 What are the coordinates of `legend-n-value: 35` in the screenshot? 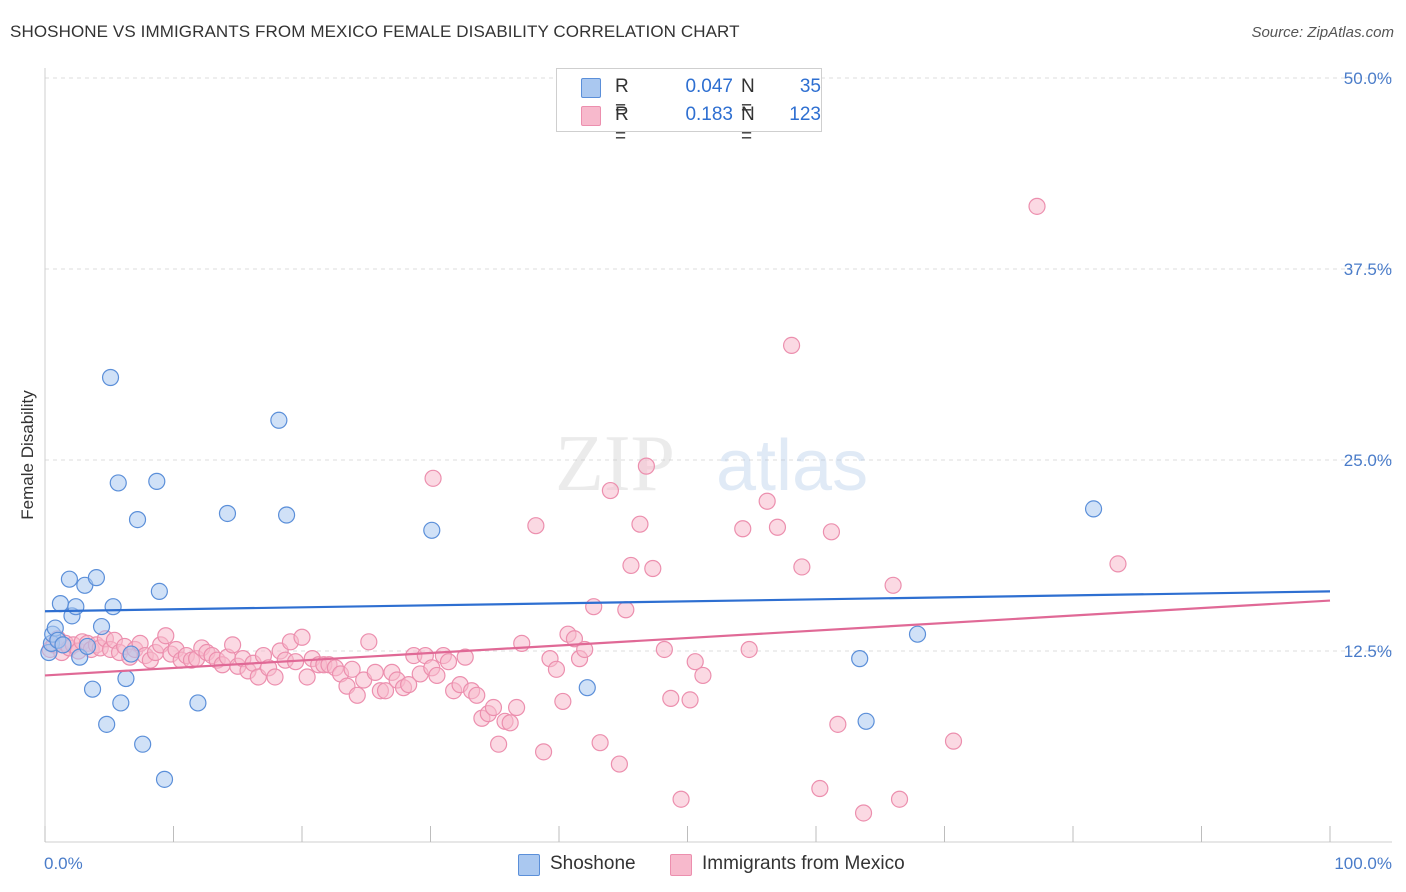 It's located at (810, 86).